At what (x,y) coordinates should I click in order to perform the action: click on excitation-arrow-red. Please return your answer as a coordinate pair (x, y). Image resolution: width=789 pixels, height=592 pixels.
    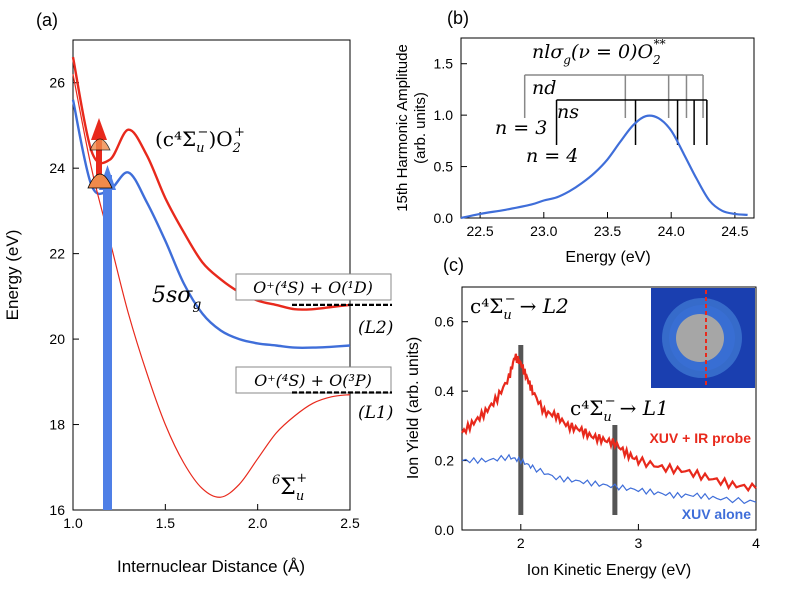
    Looking at the image, I should click on (99, 160).